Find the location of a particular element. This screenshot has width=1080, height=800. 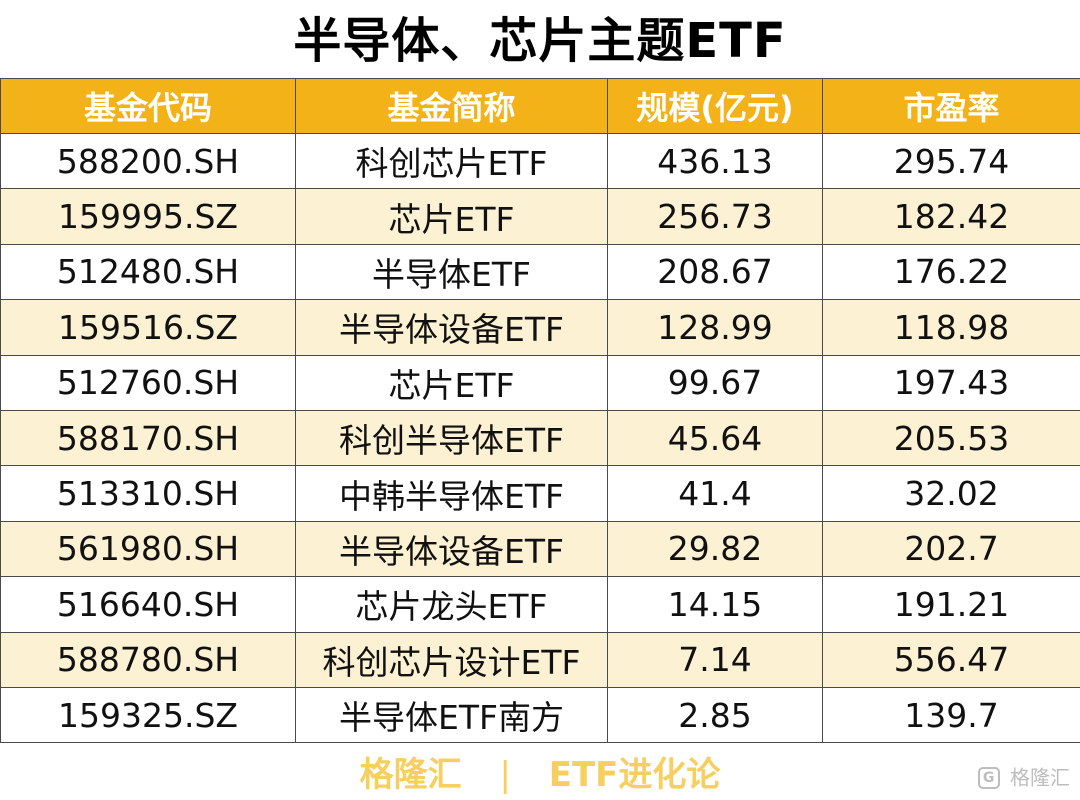

header-fund-code: 基金代码 is located at coordinates (148, 106).